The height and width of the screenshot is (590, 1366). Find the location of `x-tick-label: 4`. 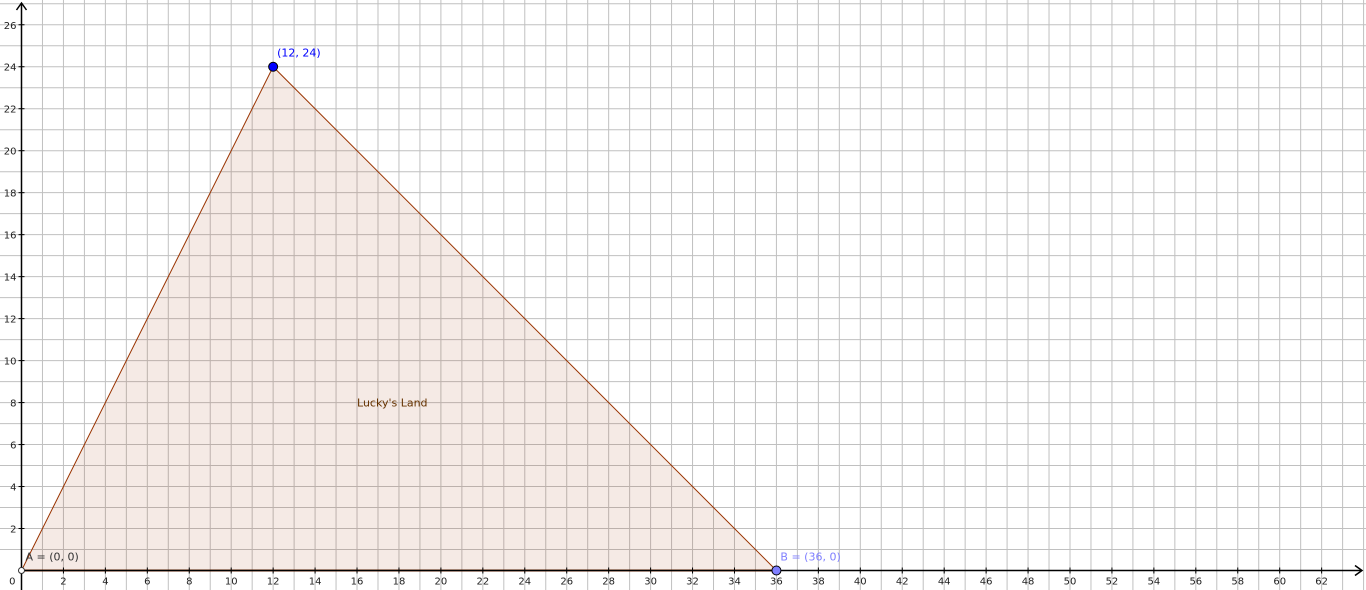

x-tick-label: 4 is located at coordinates (105, 582).